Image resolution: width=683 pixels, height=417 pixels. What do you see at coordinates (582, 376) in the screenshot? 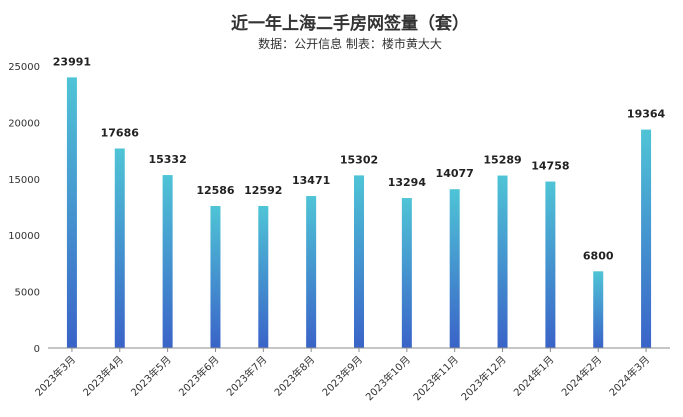
I see `x-tick-label: 2024年2月` at bounding box center [582, 376].